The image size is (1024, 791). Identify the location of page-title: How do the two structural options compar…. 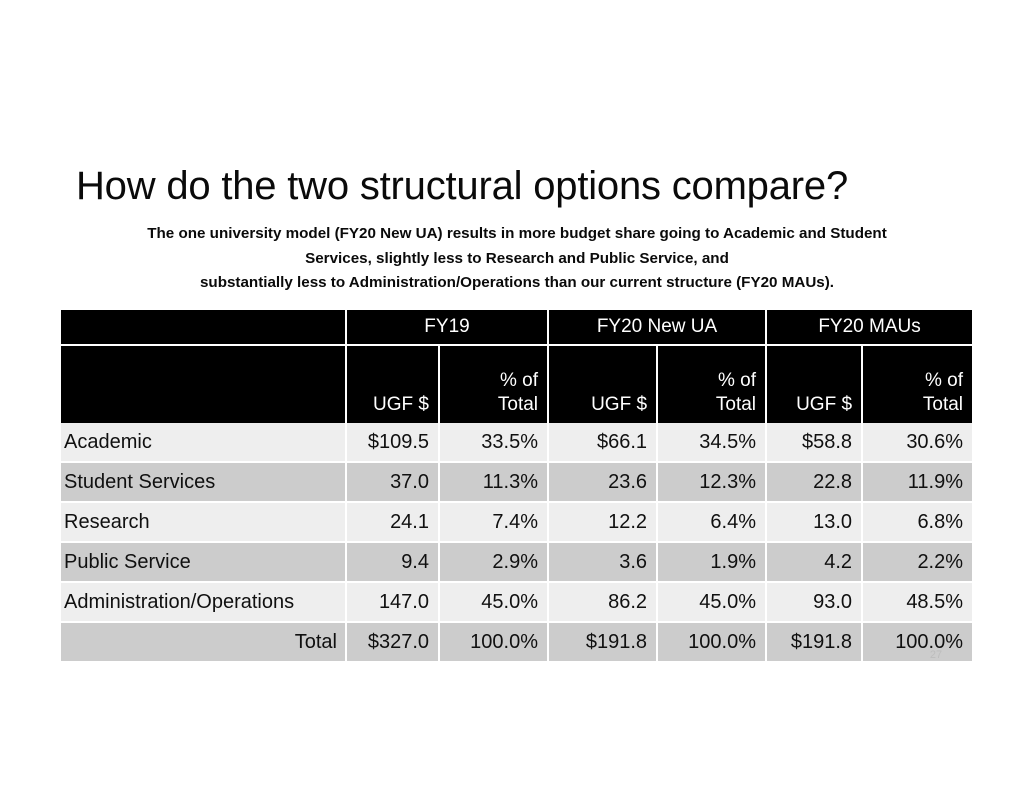
(462, 186).